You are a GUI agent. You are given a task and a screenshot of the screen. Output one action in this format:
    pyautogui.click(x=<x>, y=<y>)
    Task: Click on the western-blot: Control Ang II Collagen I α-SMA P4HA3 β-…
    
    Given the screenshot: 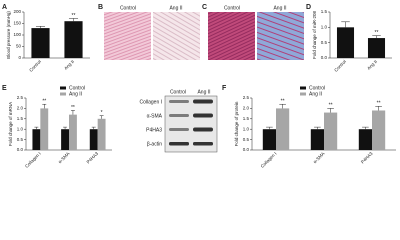 What is the action you would take?
    pyautogui.click(x=178, y=121)
    